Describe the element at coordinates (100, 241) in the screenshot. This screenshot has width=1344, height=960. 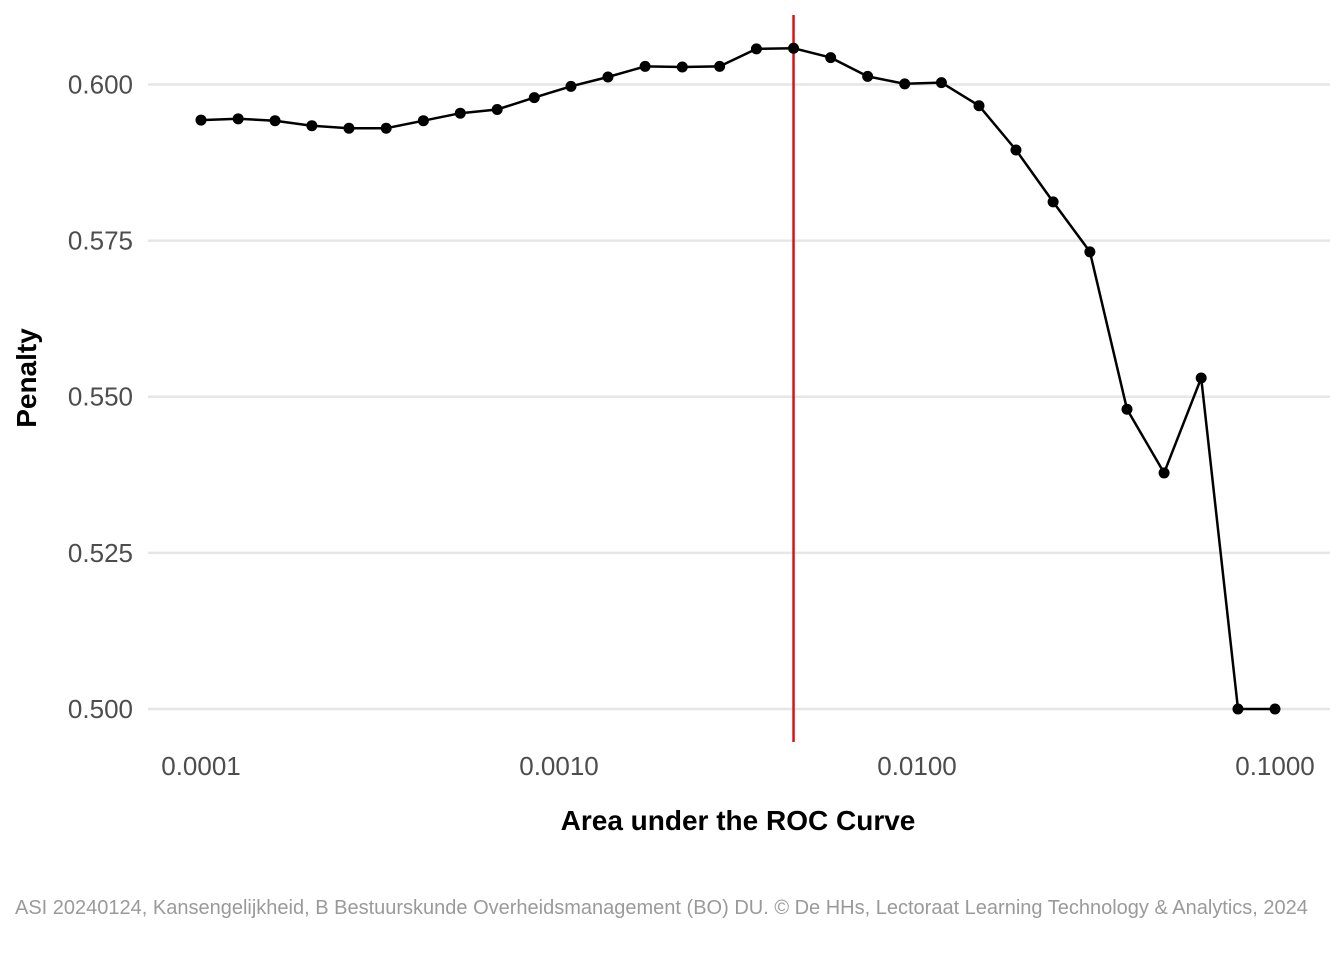
I see `y-tick-label: 0.575` at that location.